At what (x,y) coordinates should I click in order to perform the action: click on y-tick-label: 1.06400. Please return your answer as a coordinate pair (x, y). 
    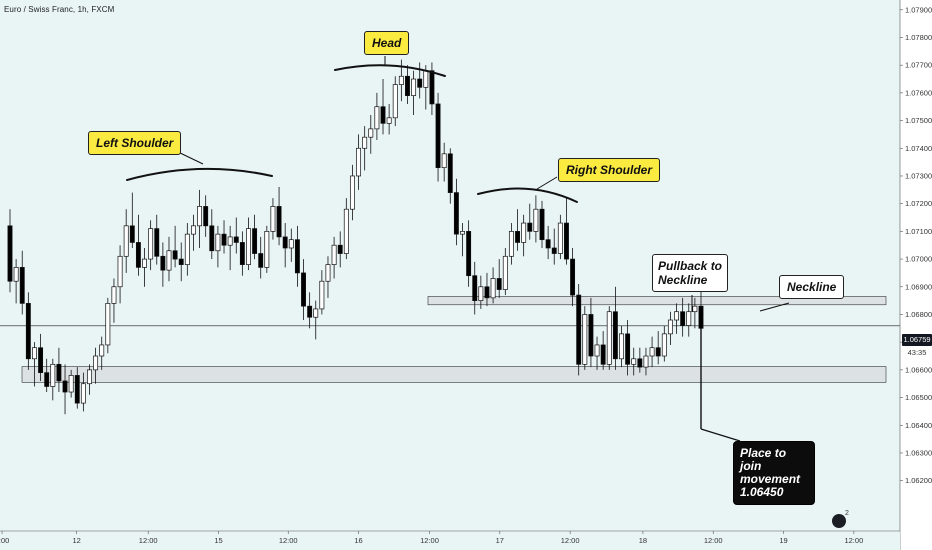
    Looking at the image, I should click on (918, 425).